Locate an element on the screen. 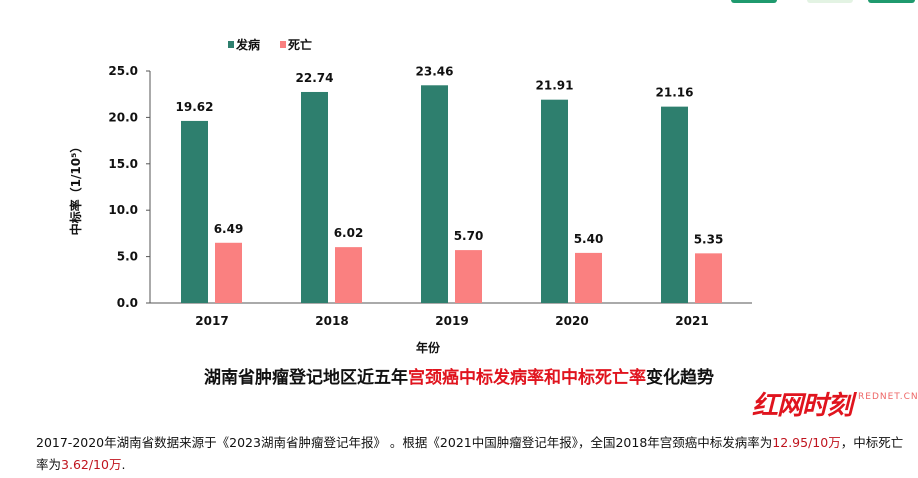  data-label: 21.91 is located at coordinates (555, 86).